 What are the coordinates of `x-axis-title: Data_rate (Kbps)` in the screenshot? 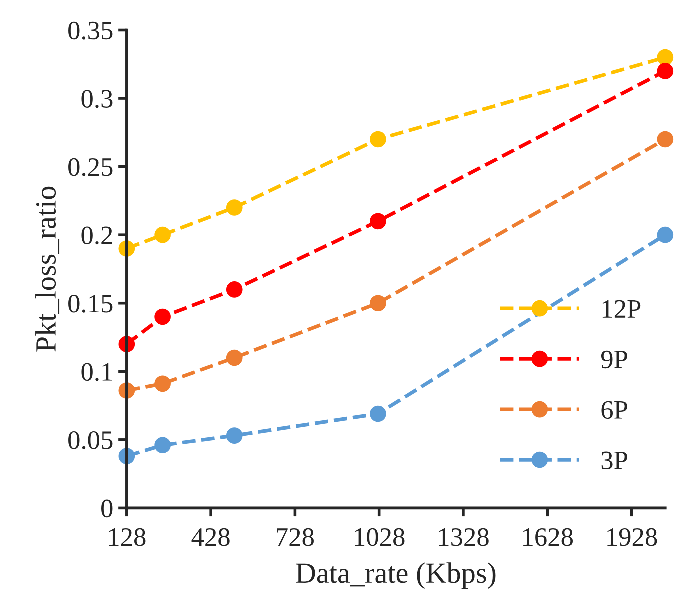 It's located at (396, 576).